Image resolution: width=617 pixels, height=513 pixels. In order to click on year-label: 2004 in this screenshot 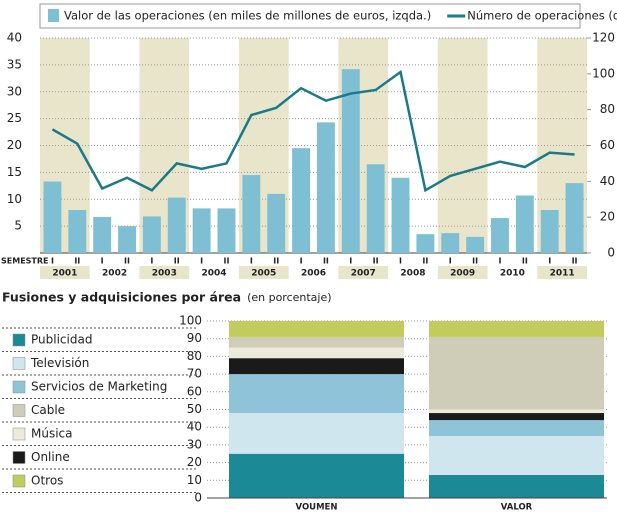, I will do `click(214, 274)`.